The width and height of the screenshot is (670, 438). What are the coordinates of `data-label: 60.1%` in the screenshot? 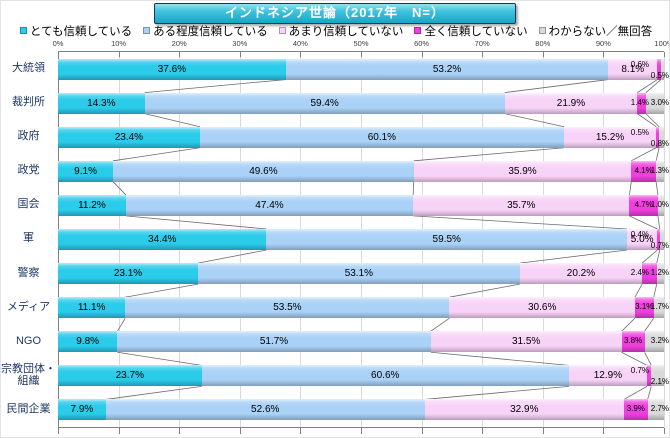 It's located at (382, 137).